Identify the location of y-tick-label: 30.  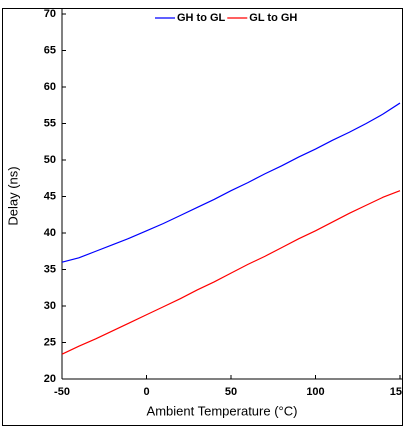
(50, 306).